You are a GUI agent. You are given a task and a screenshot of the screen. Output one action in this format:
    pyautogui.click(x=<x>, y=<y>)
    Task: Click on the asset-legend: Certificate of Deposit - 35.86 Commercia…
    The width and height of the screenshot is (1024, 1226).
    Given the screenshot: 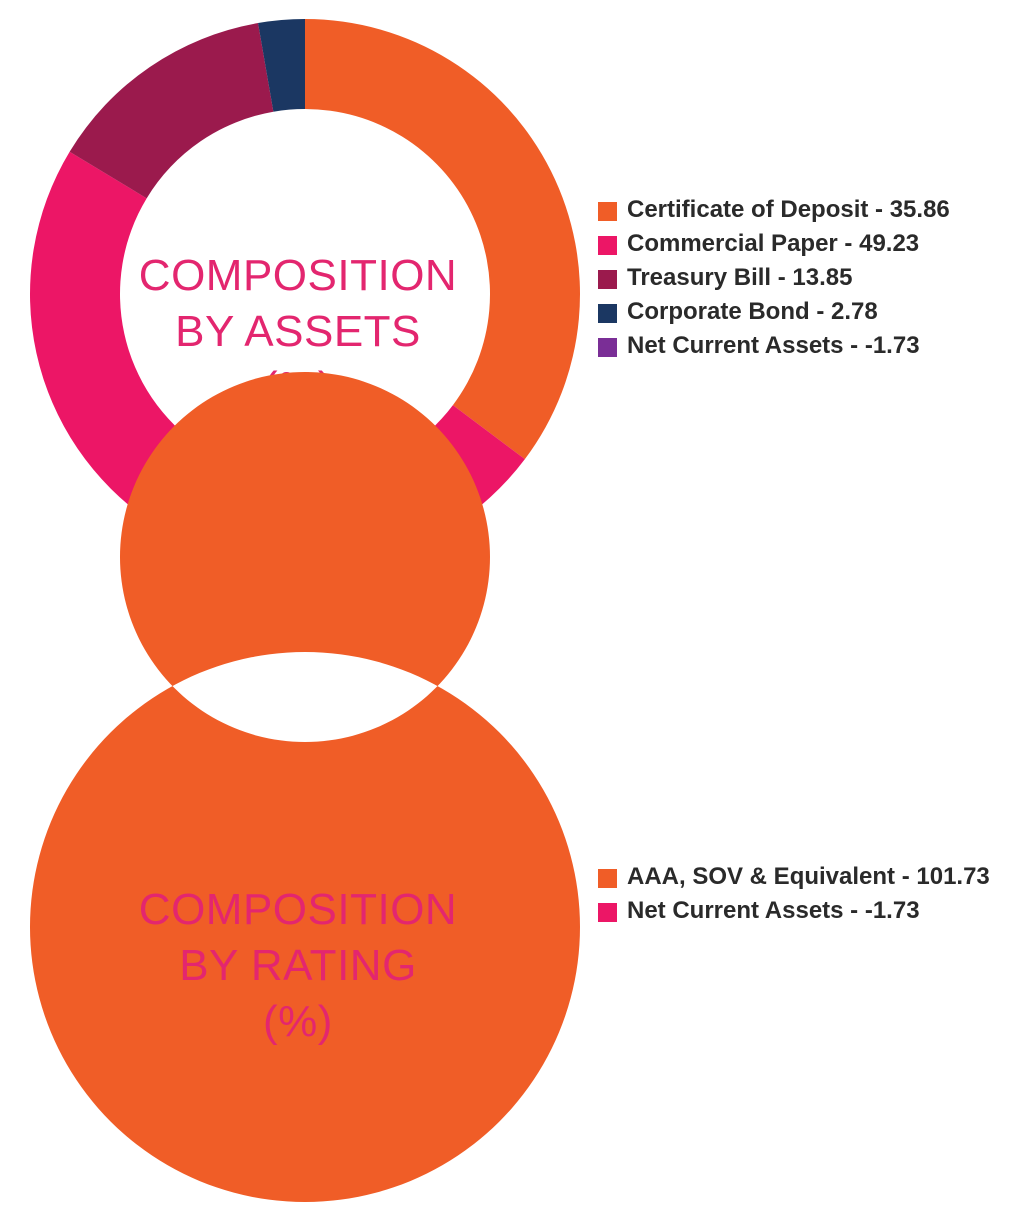 What is the action you would take?
    pyautogui.click(x=798, y=278)
    